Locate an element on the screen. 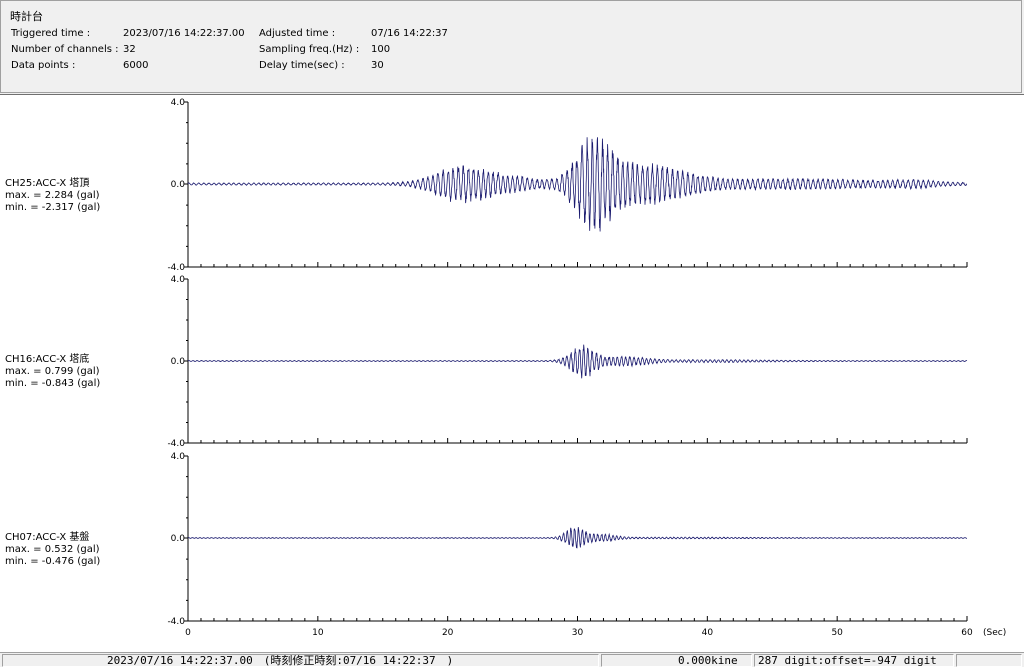 The height and width of the screenshot is (667, 1024). adjusted-time-label: Adjusted time : is located at coordinates (297, 33).